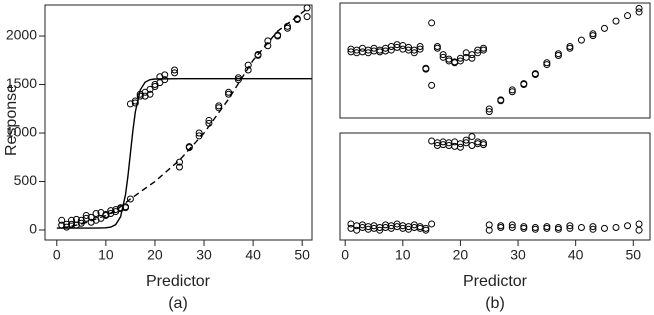 The height and width of the screenshot is (315, 654). I want to click on x-axis-label: Predictor, so click(495, 281).